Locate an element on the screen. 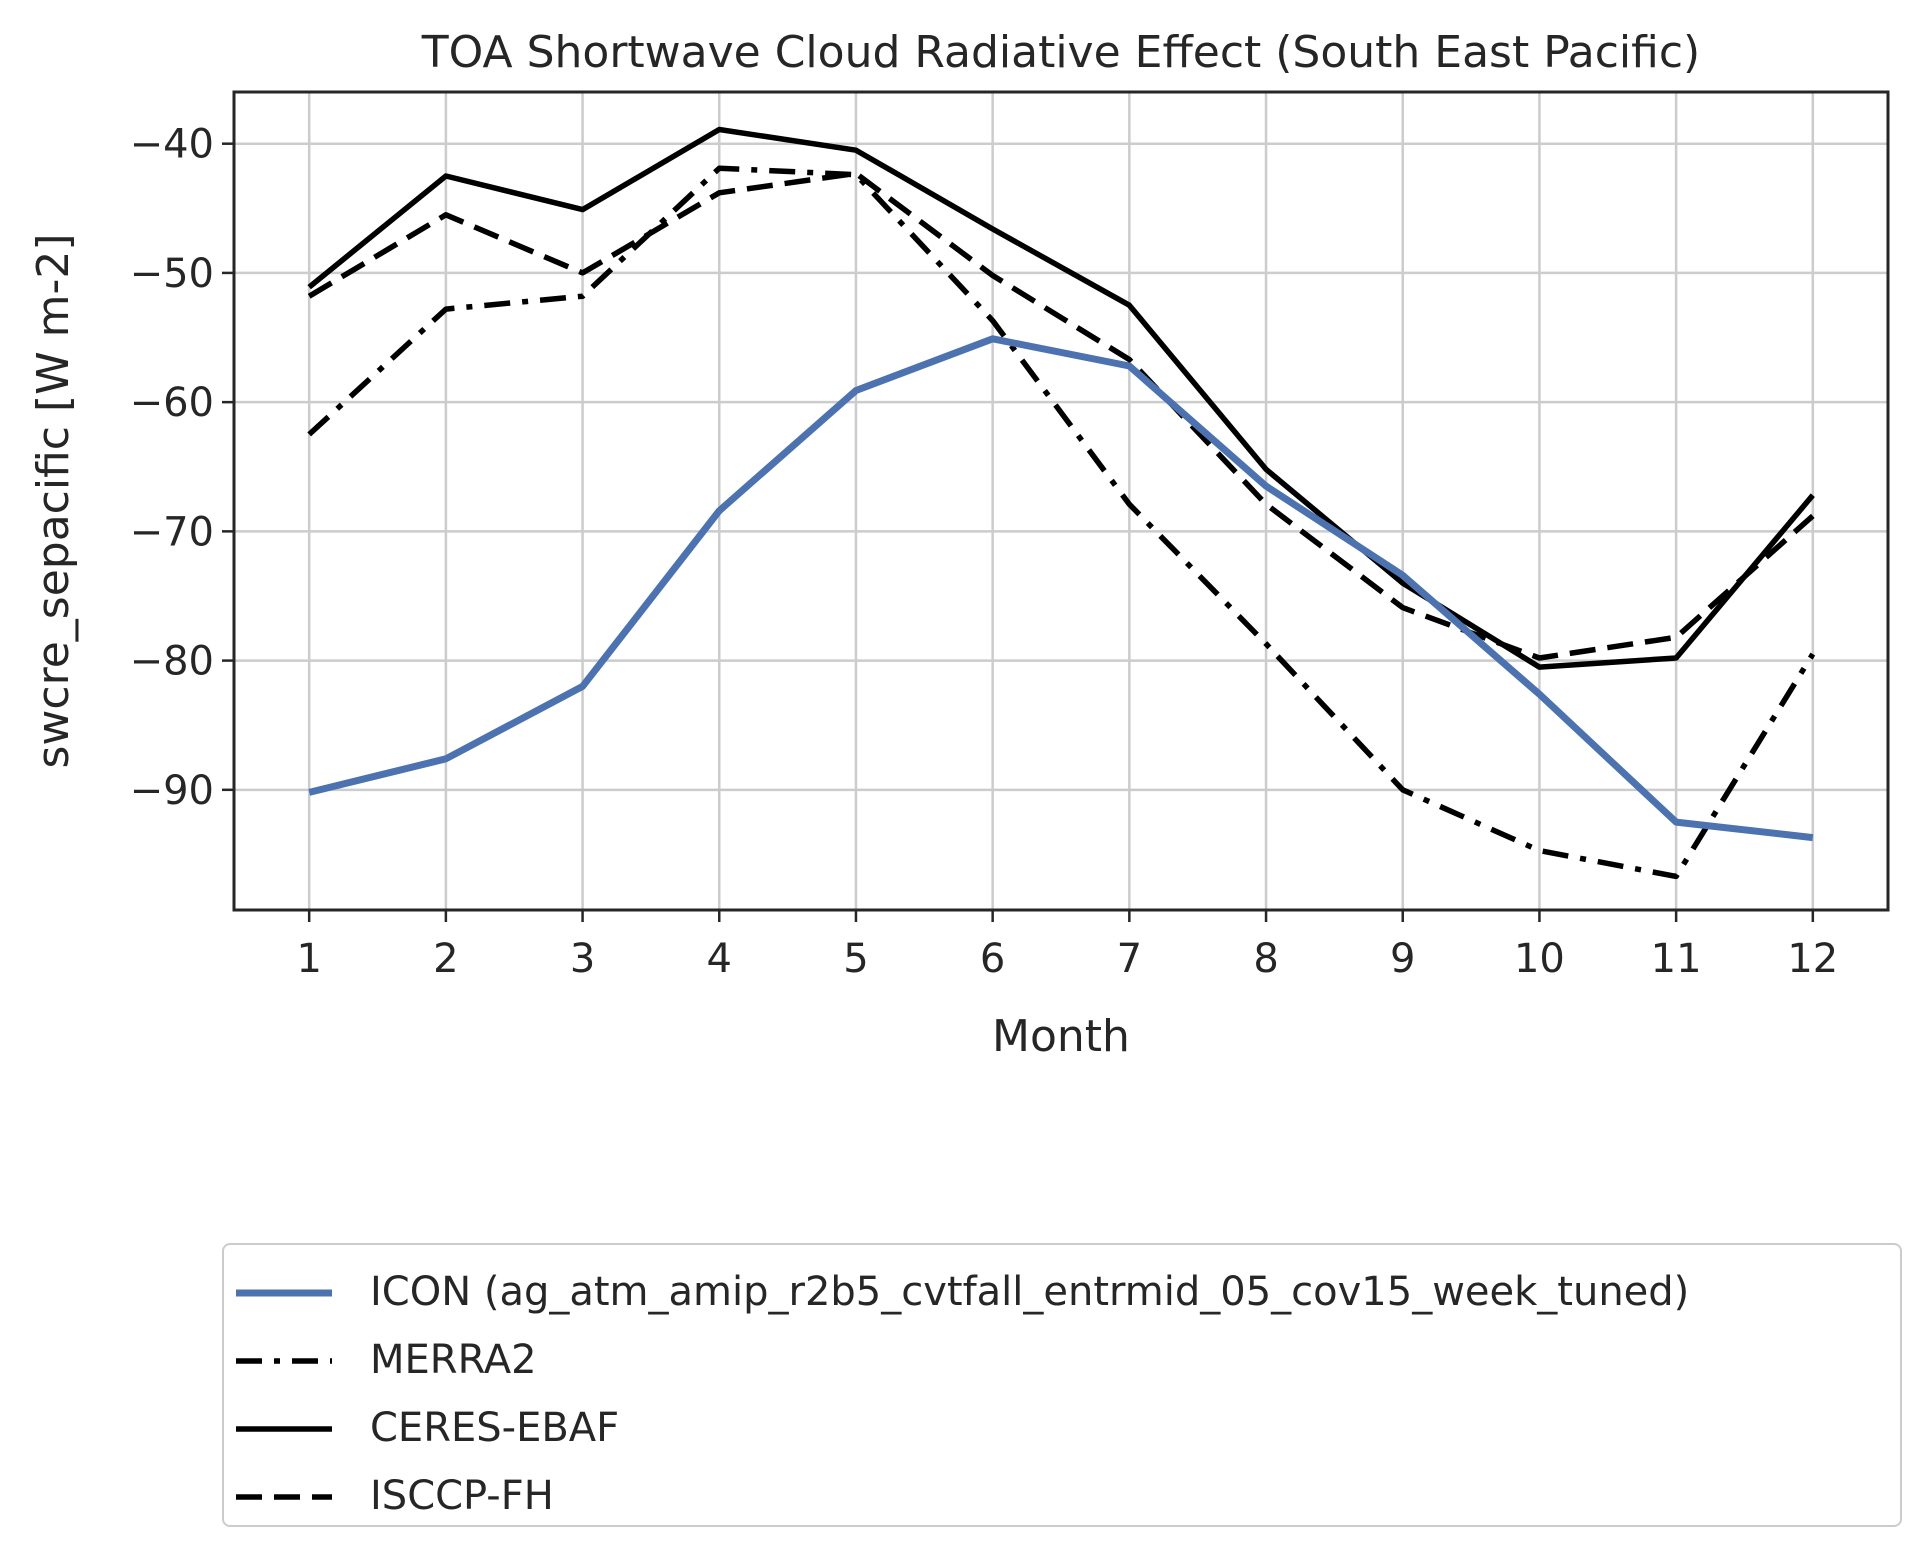 The height and width of the screenshot is (1552, 1927). x-tick-label: 8 is located at coordinates (1265, 959).